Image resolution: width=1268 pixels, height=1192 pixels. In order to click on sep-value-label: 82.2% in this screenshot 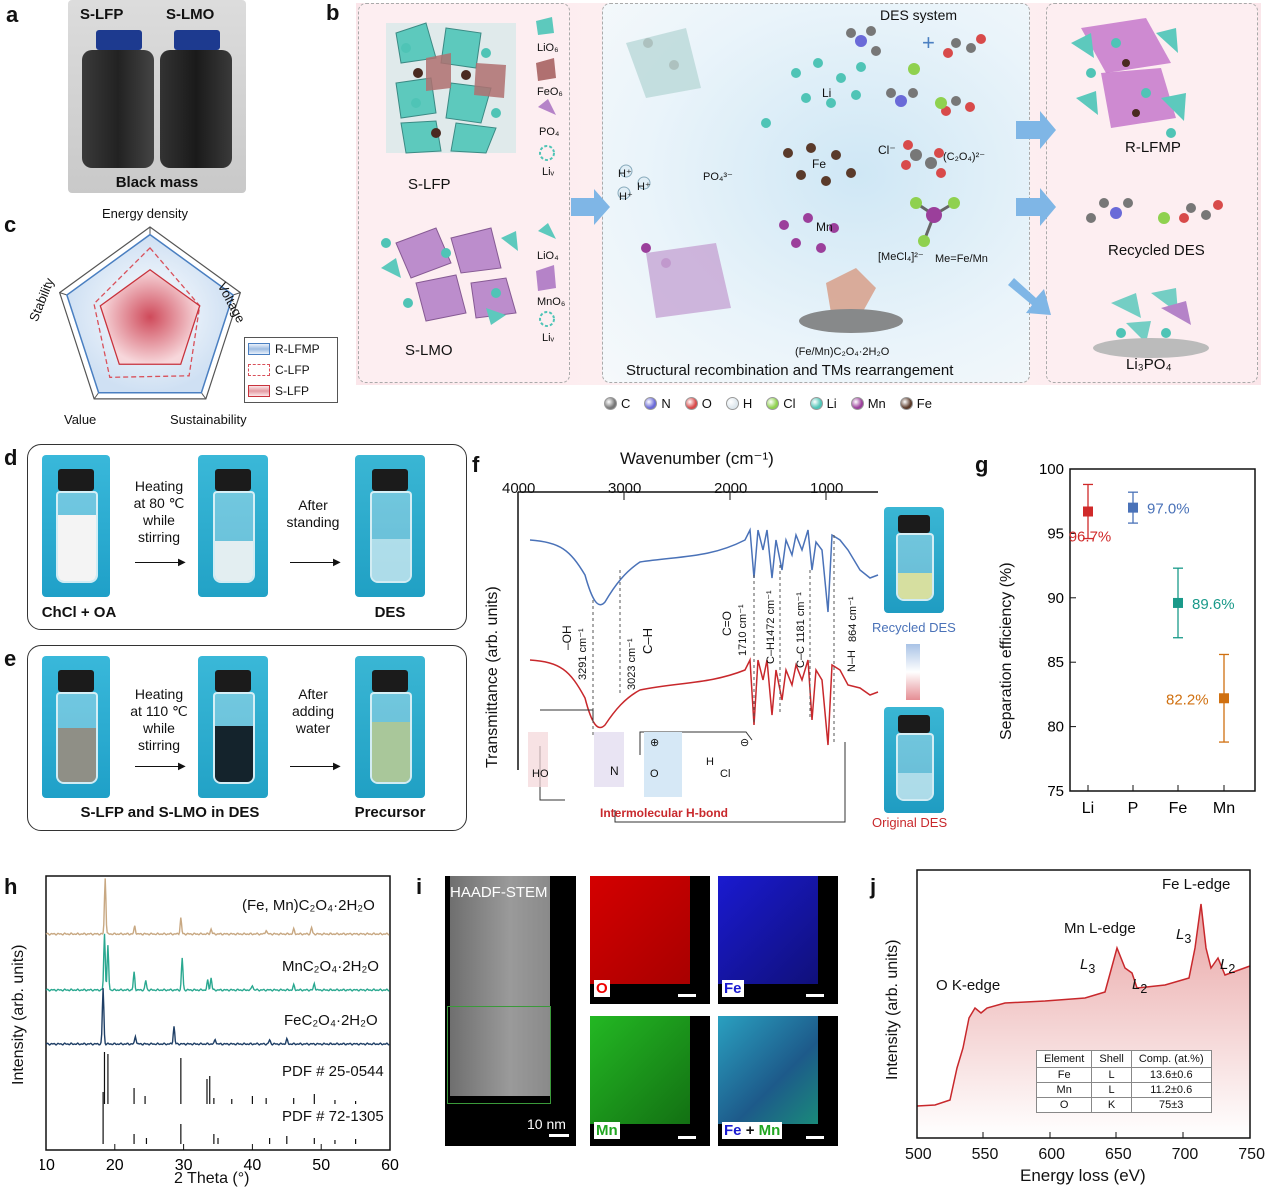, I will do `click(1187, 699)`.